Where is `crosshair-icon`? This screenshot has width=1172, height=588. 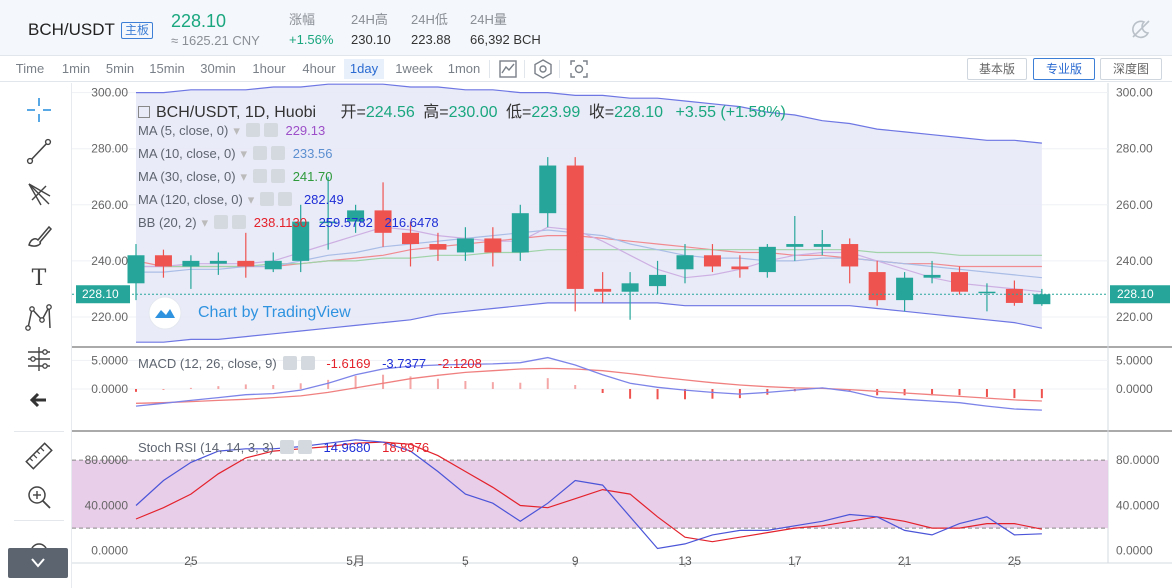 crosshair-icon is located at coordinates (39, 110).